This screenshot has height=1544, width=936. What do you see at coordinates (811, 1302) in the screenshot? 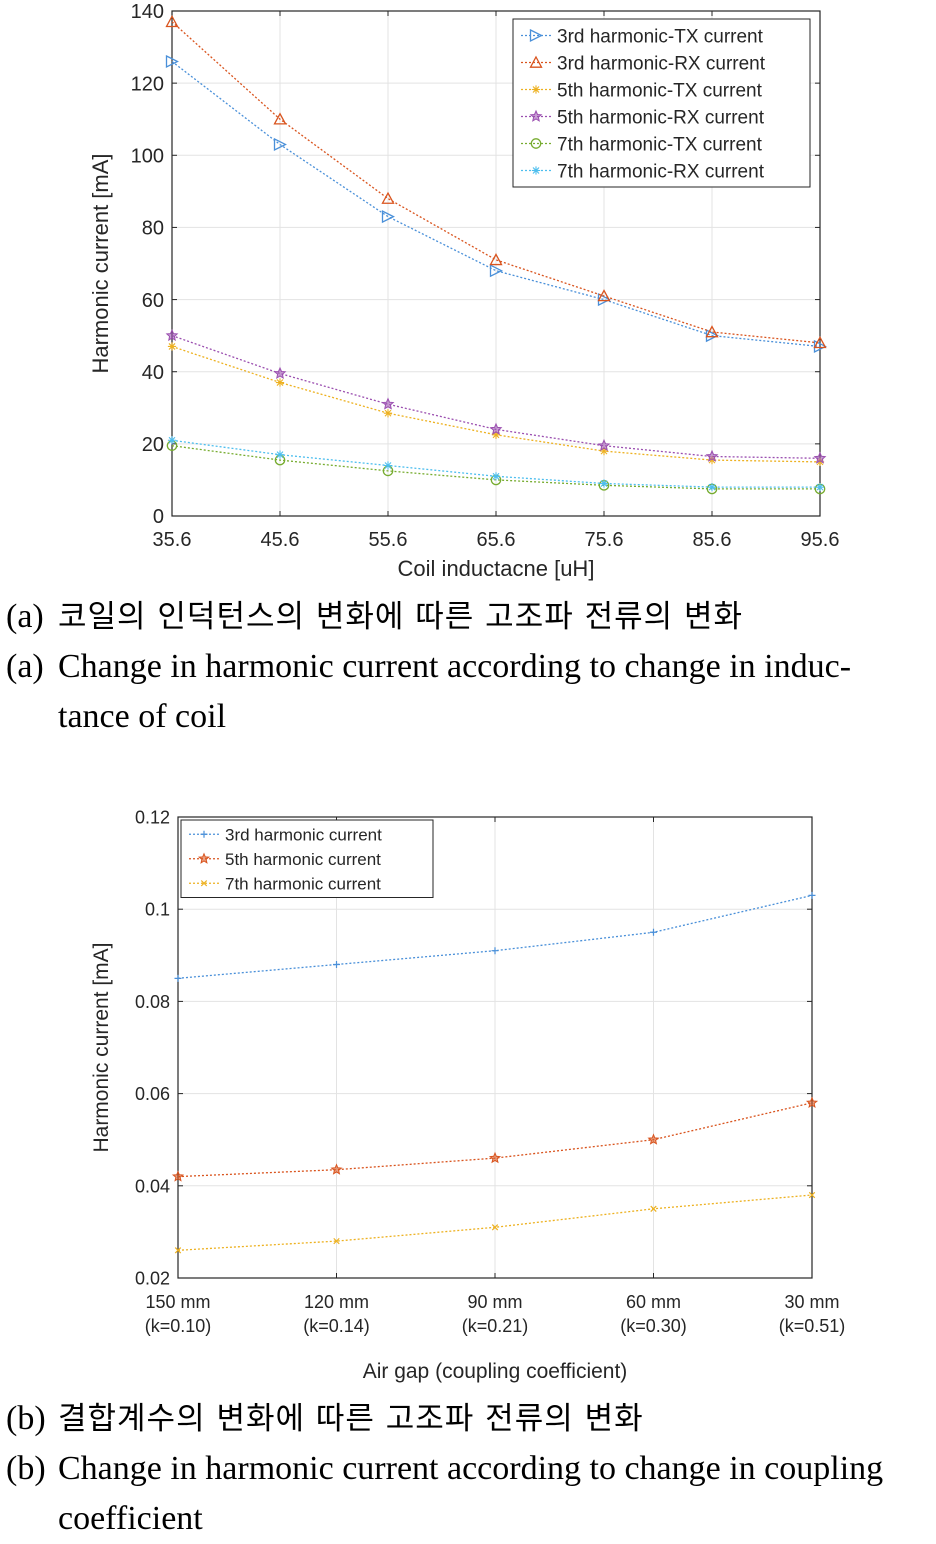
I see `x-tick-label: 30 mm` at bounding box center [811, 1302].